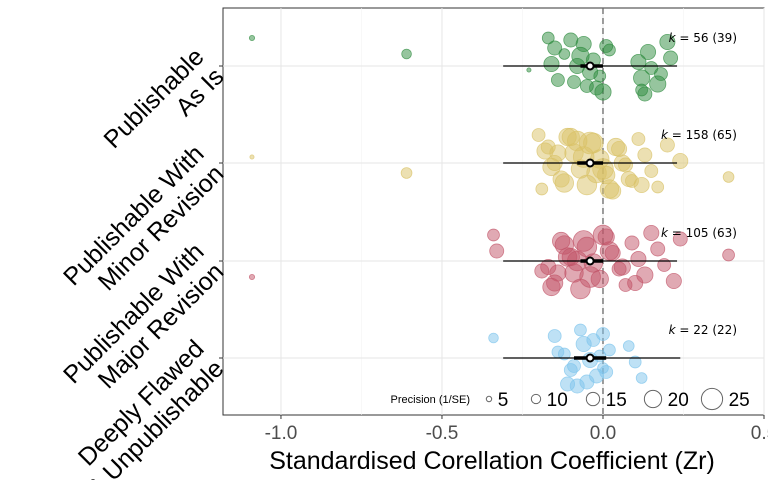 This screenshot has width=768, height=480. What do you see at coordinates (430, 400) in the screenshot?
I see `legend-title: Precision (1/SE)` at bounding box center [430, 400].